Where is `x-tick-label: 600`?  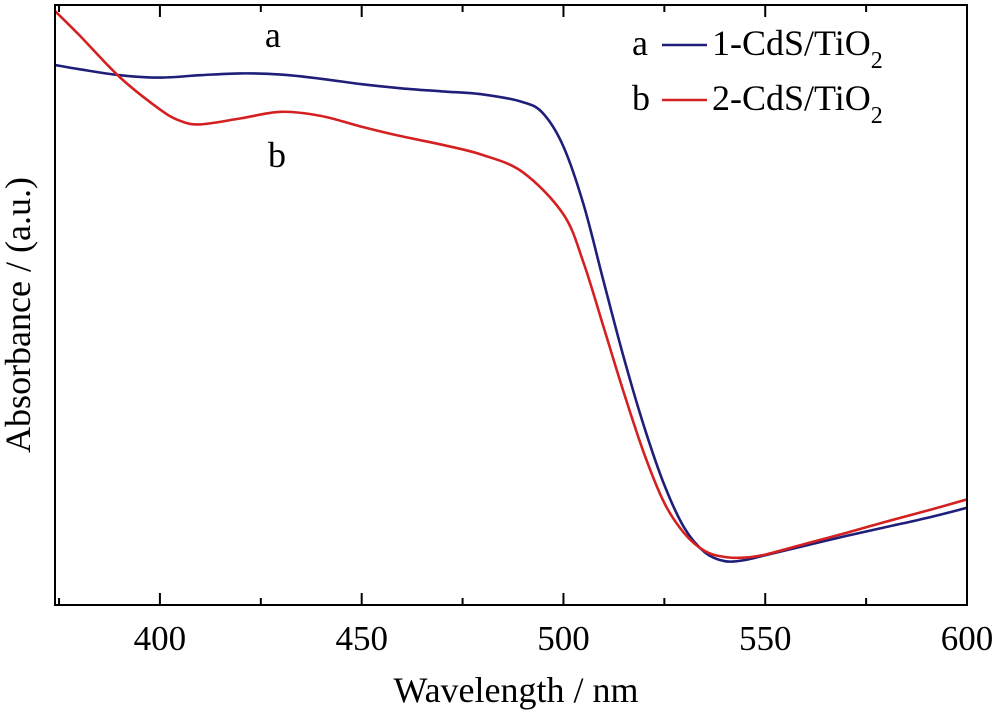
x-tick-label: 600 is located at coordinates (967, 638).